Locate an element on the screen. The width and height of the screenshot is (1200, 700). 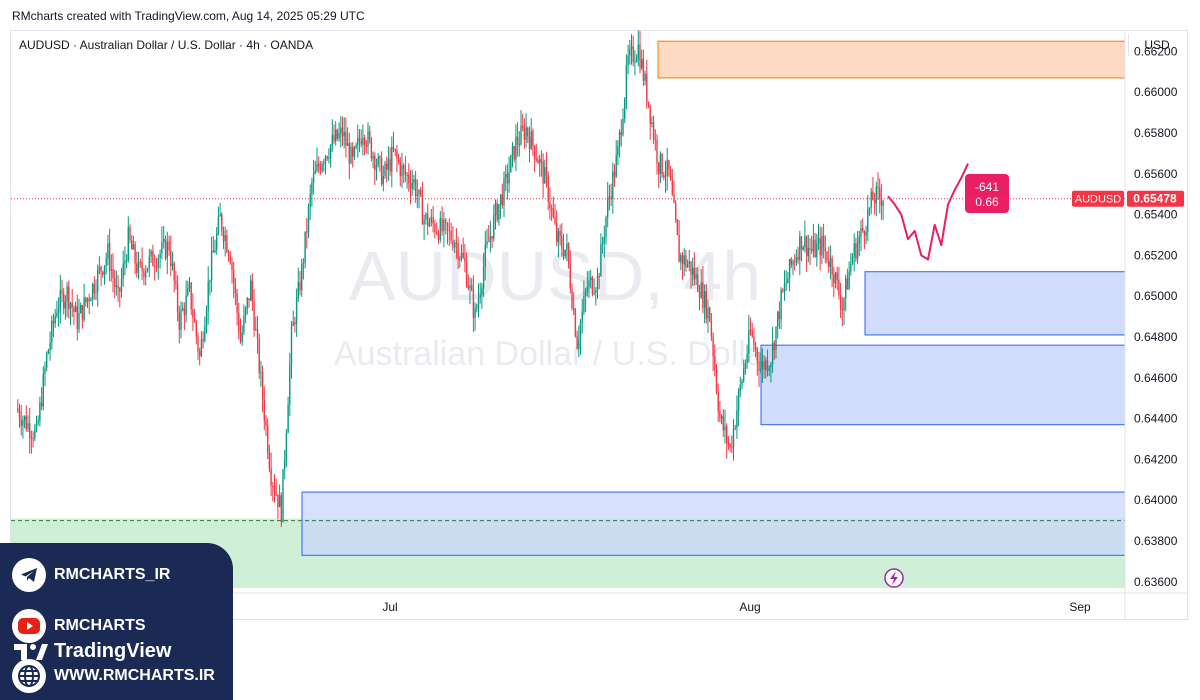
currency-selector: USD is located at coordinates (1156, 45).